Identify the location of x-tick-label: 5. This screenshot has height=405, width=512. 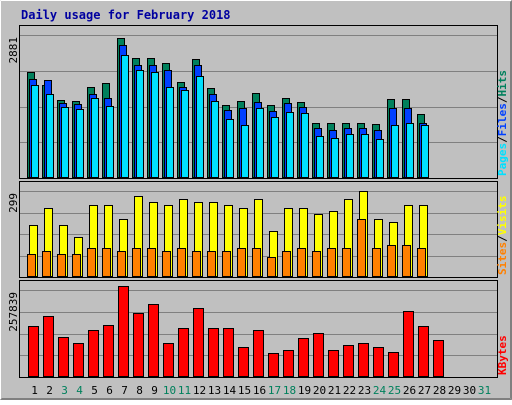
(94, 390).